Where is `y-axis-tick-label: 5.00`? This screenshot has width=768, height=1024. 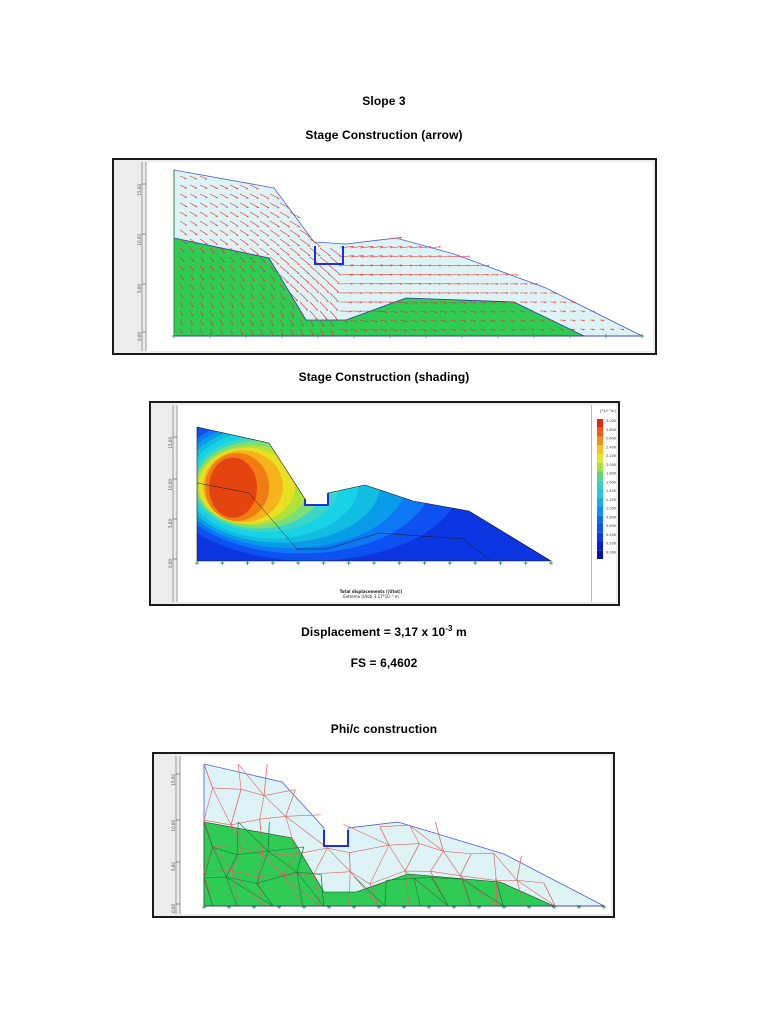 y-axis-tick-label: 5.00 is located at coordinates (139, 288).